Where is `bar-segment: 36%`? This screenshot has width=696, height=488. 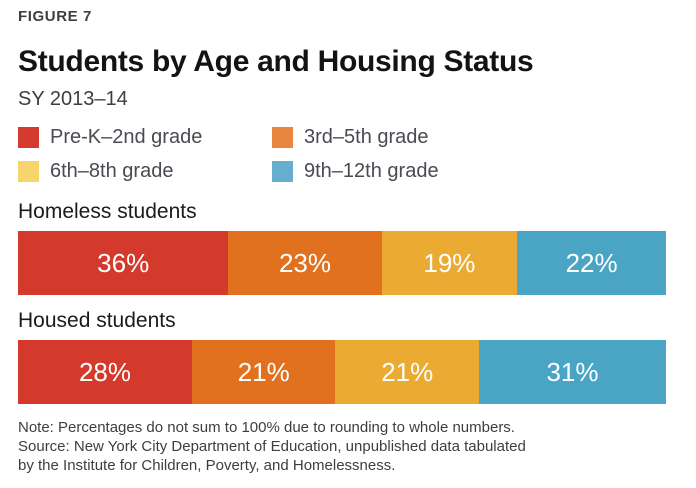
bar-segment: 36% is located at coordinates (123, 263).